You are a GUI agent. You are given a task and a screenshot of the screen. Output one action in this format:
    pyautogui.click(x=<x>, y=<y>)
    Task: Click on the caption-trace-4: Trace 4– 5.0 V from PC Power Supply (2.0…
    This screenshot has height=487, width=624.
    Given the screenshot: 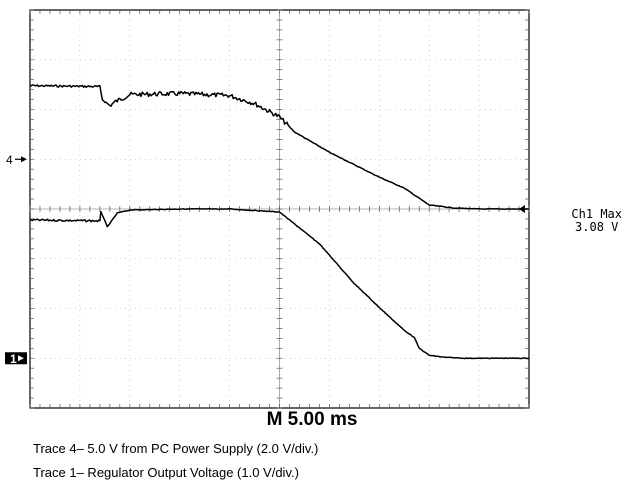 What is the action you would take?
    pyautogui.click(x=176, y=448)
    